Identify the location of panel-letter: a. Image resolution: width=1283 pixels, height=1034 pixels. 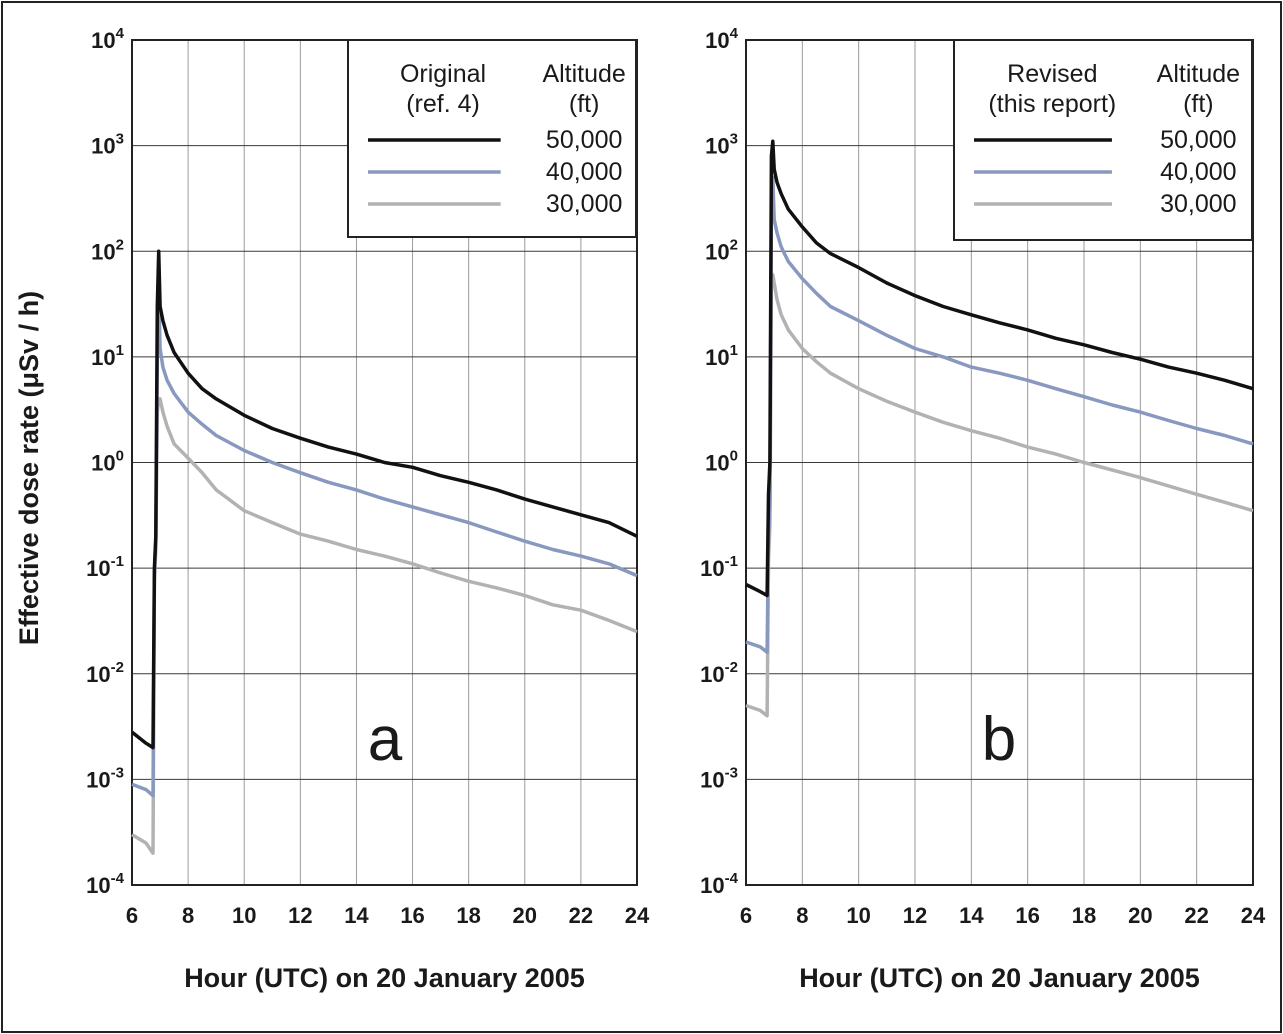
(385, 739).